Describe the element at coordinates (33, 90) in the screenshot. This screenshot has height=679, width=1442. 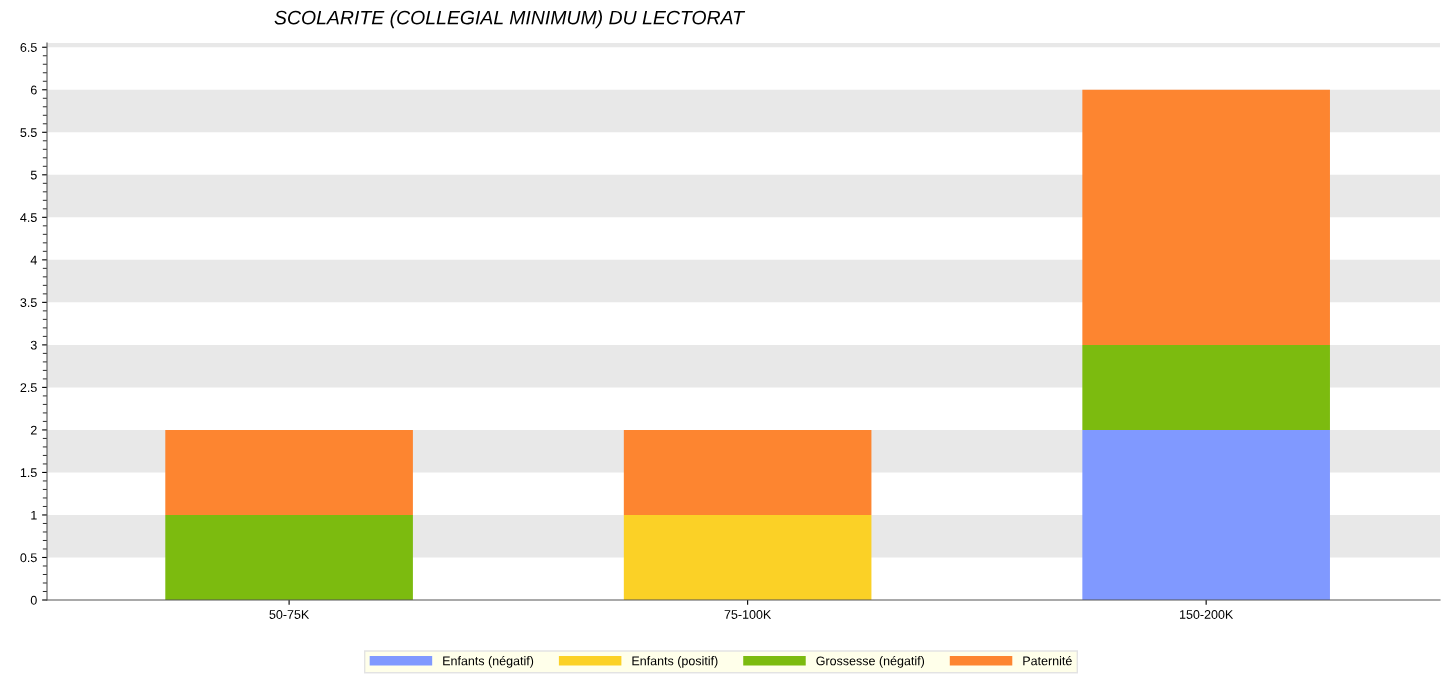
I see `y-tick-label: 6` at that location.